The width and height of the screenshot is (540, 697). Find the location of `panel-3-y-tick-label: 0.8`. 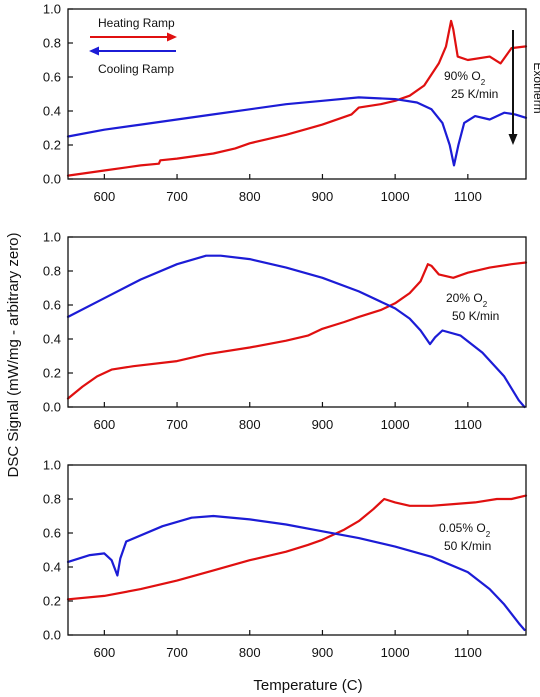

panel-3-y-tick-label: 0.8 is located at coordinates (52, 499).